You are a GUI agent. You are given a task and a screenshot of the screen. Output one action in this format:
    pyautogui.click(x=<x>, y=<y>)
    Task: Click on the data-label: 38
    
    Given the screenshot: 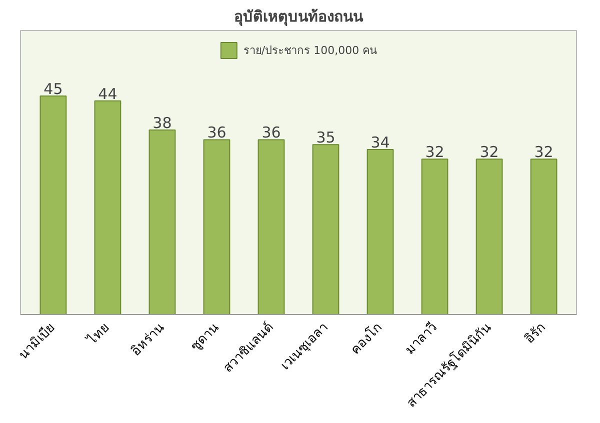 What is the action you would take?
    pyautogui.click(x=162, y=123)
    